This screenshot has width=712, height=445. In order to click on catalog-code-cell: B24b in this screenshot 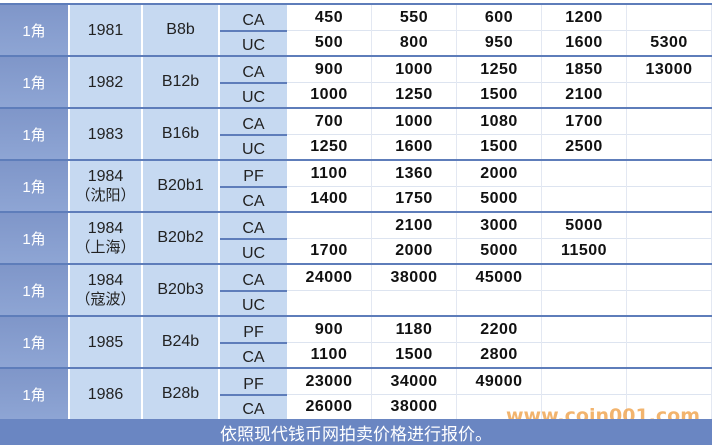, I will do `click(181, 342)`.